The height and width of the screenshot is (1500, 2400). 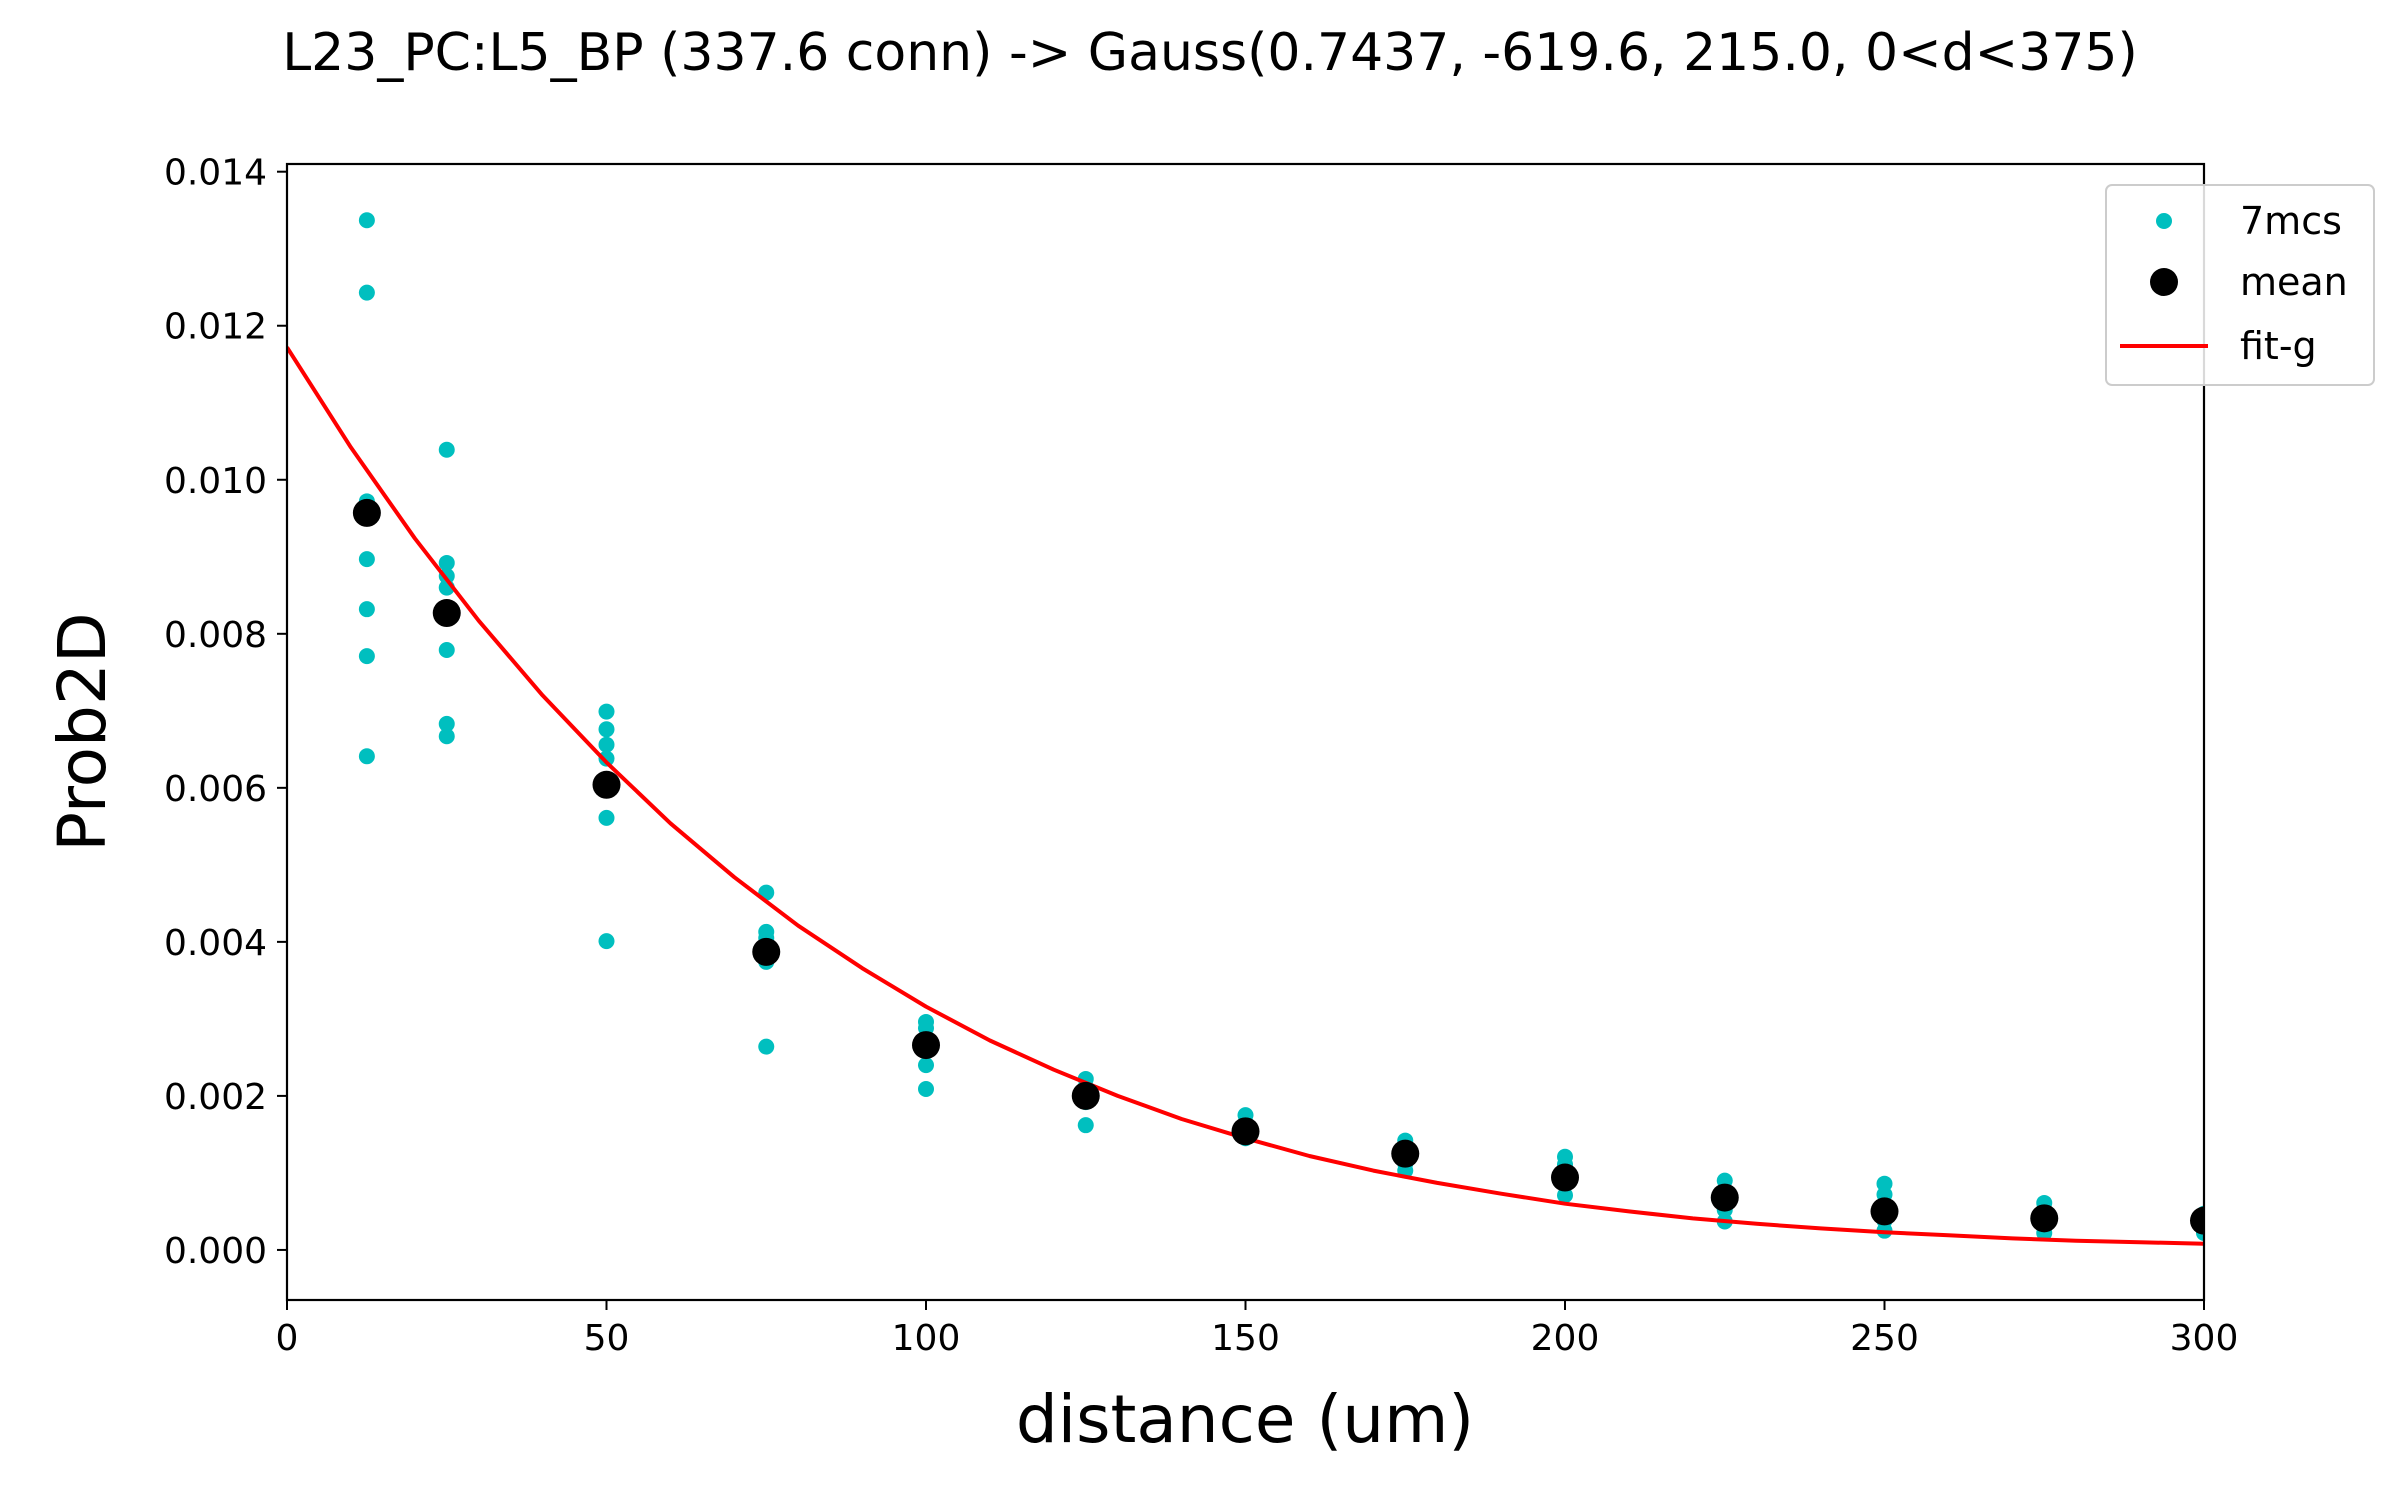 I want to click on y-axis: 0.000 0.002 0.004 0.006 0.008 0.010 0.012 0.014, so click(x=225, y=712).